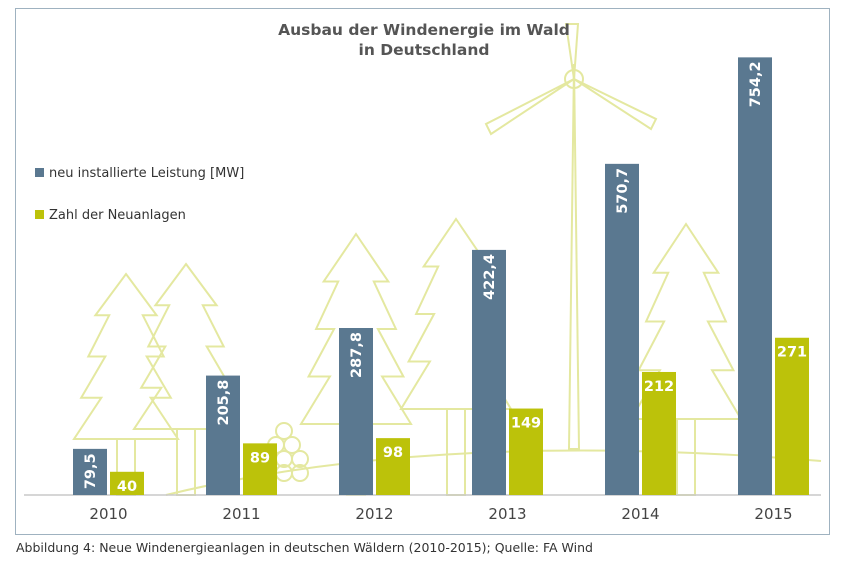 Image resolution: width=845 pixels, height=571 pixels. Describe the element at coordinates (574, 79) in the screenshot. I see `turbine-hub` at that location.